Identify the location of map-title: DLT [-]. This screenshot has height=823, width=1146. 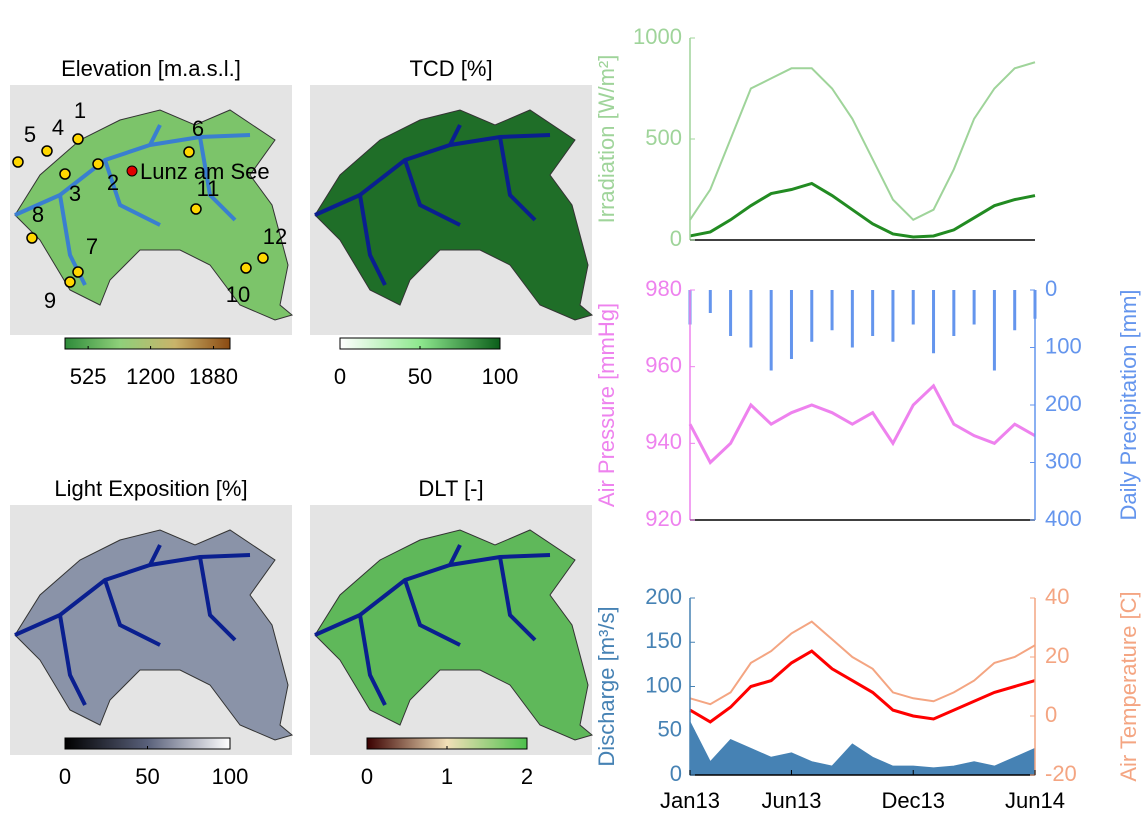
(450, 488).